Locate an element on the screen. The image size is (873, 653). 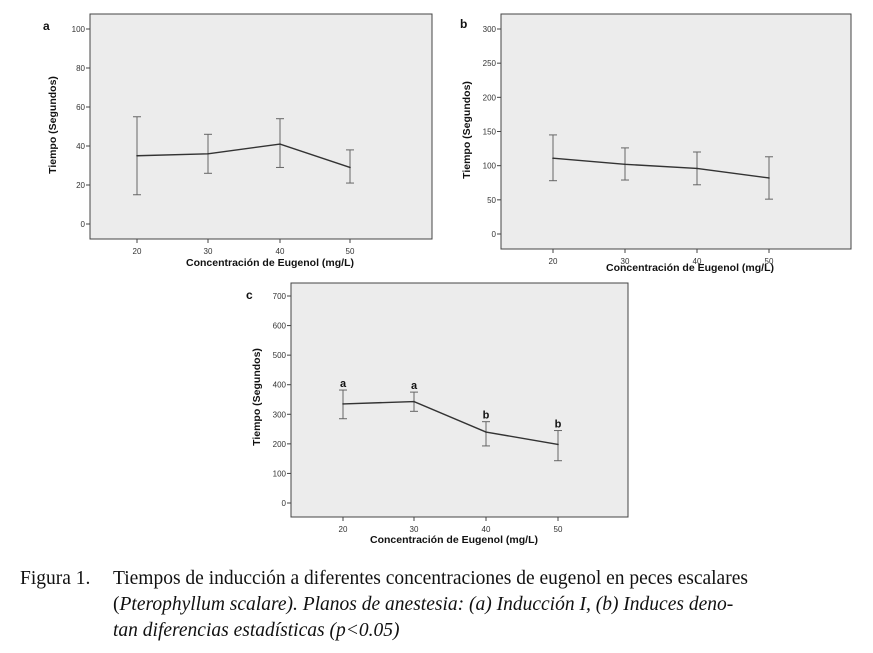
panel-label: b is located at coordinates (463, 24).